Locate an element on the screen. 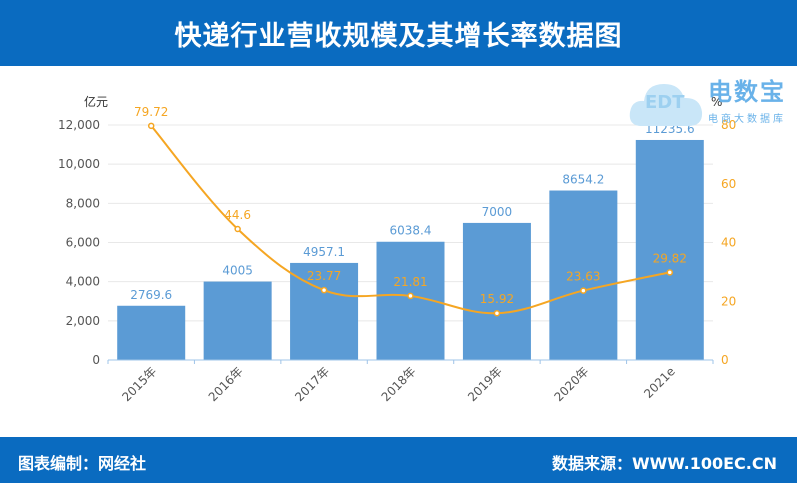 The image size is (797, 483). footer-source: 数据来源：WWW.100EC.CN is located at coordinates (664, 463).